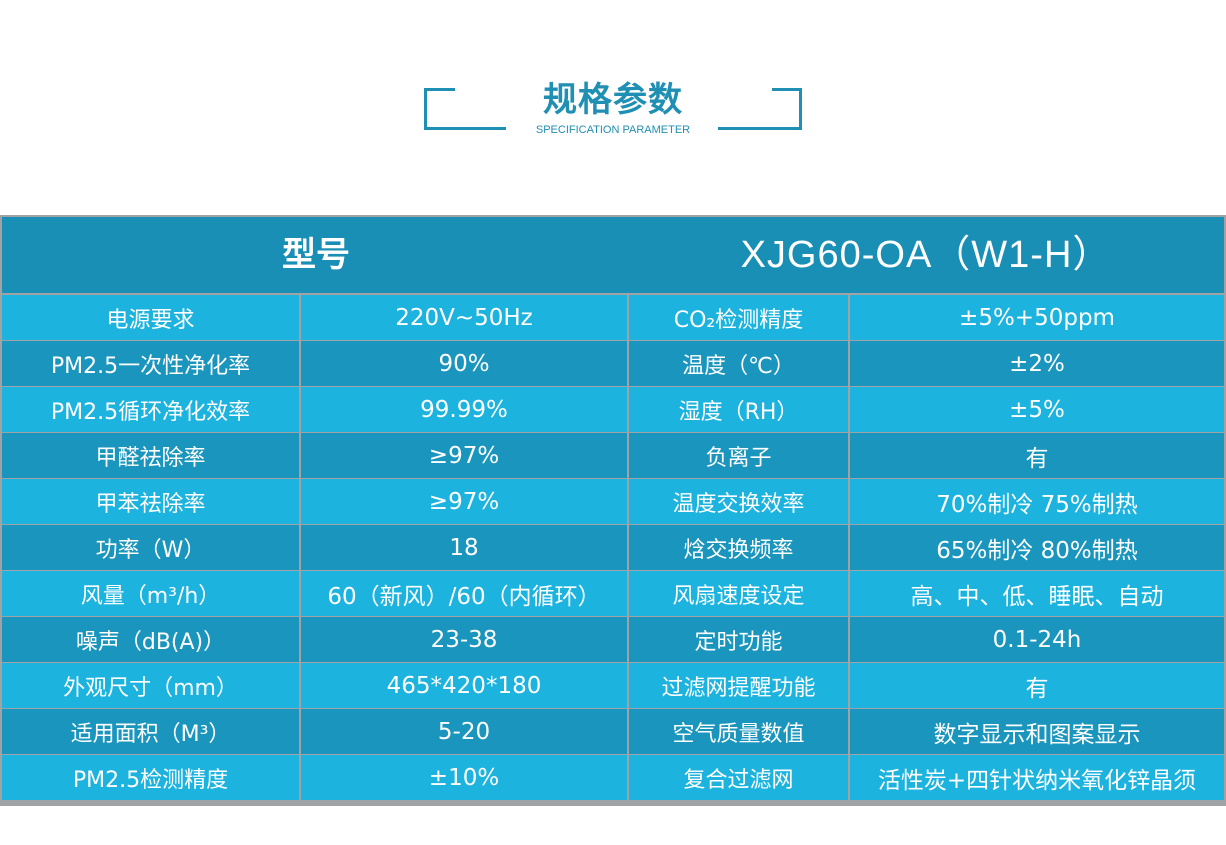  Describe the element at coordinates (151, 731) in the screenshot. I see `param-label: 适用面积（M³）` at that location.